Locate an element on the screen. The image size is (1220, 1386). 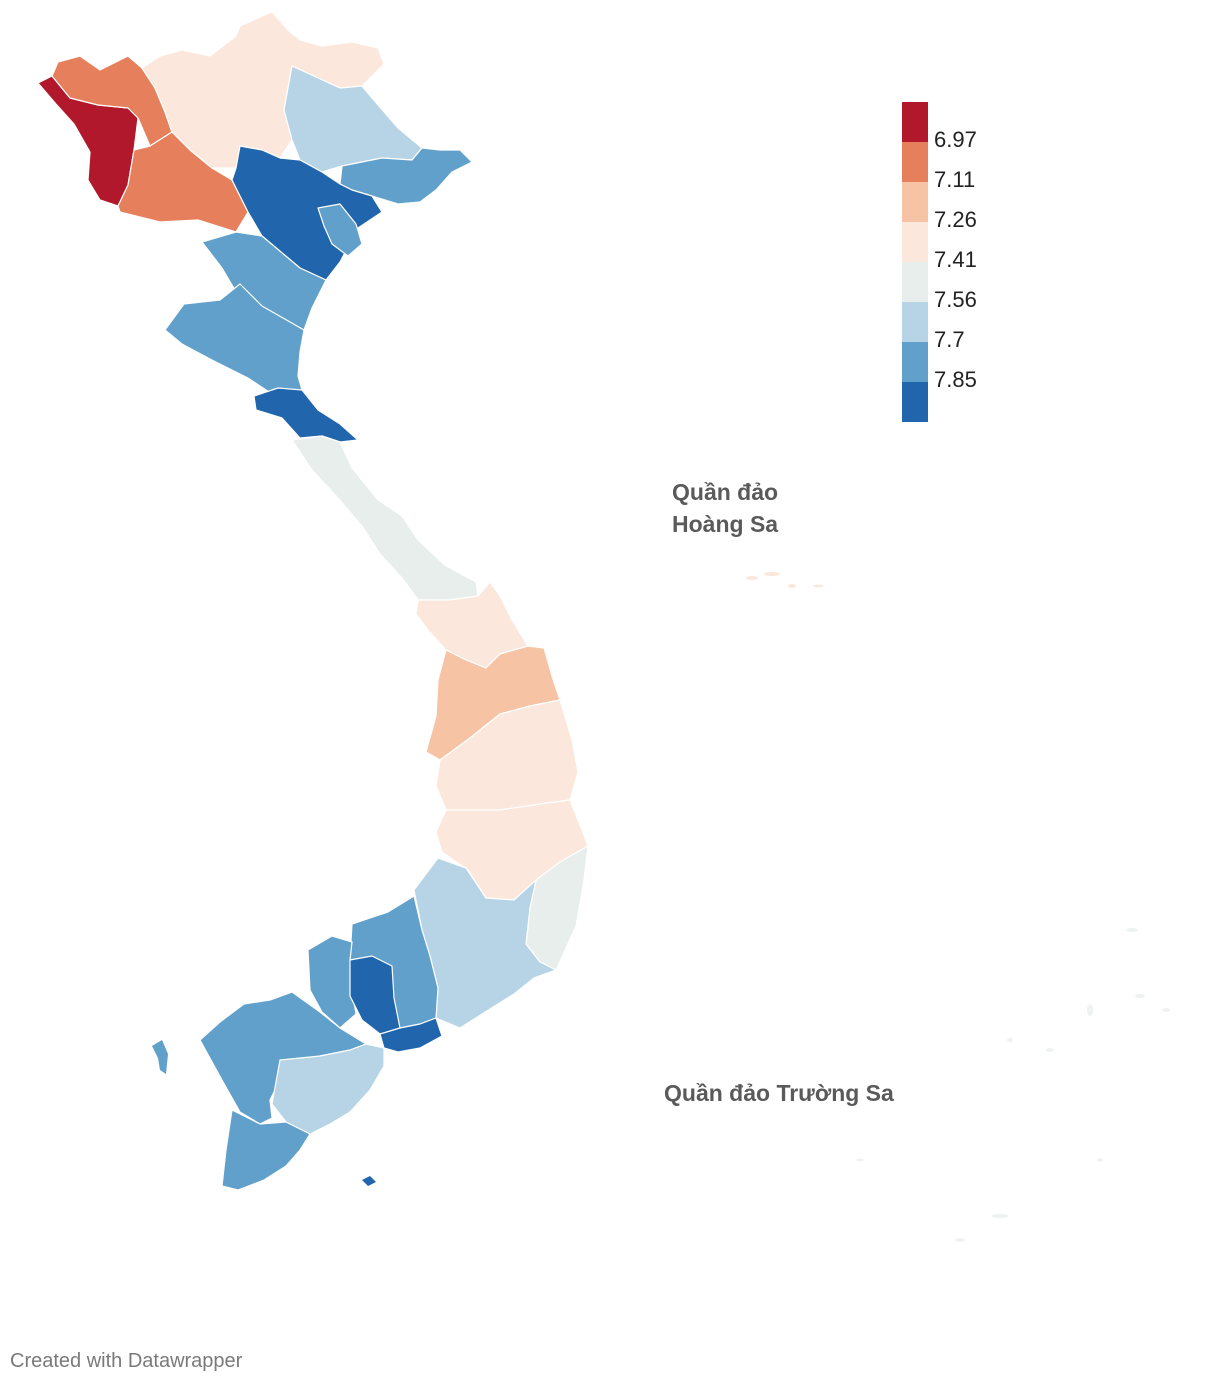
legend-threshold-label: 7.85 is located at coordinates (955, 379).